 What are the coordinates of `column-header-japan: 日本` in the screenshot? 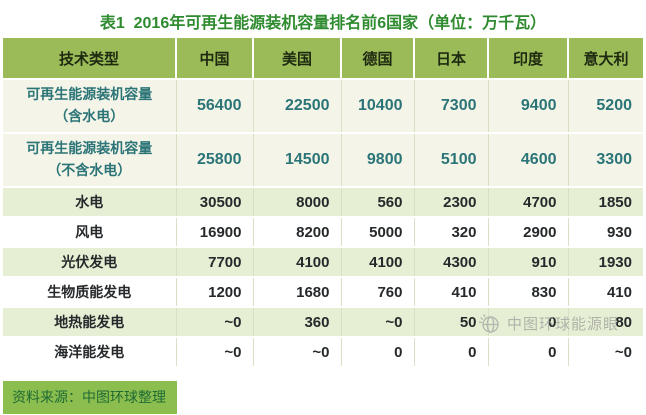 It's located at (451, 59).